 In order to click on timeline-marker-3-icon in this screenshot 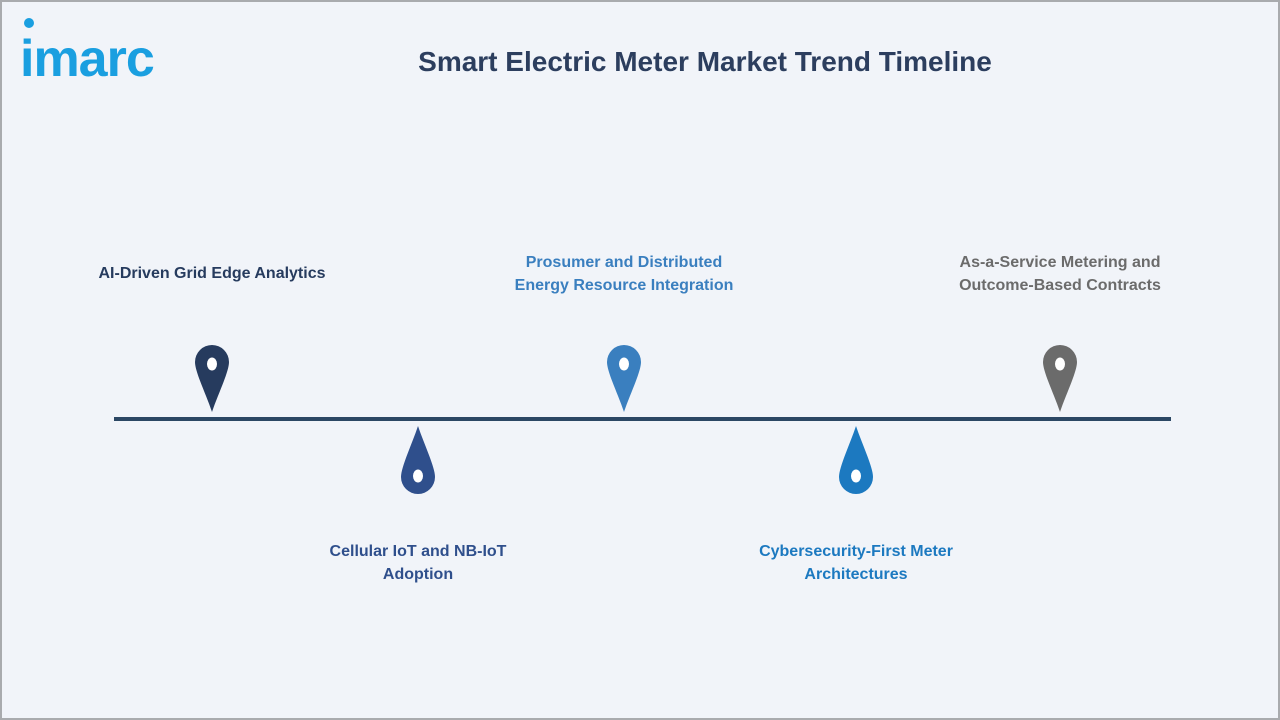, I will do `click(624, 378)`.